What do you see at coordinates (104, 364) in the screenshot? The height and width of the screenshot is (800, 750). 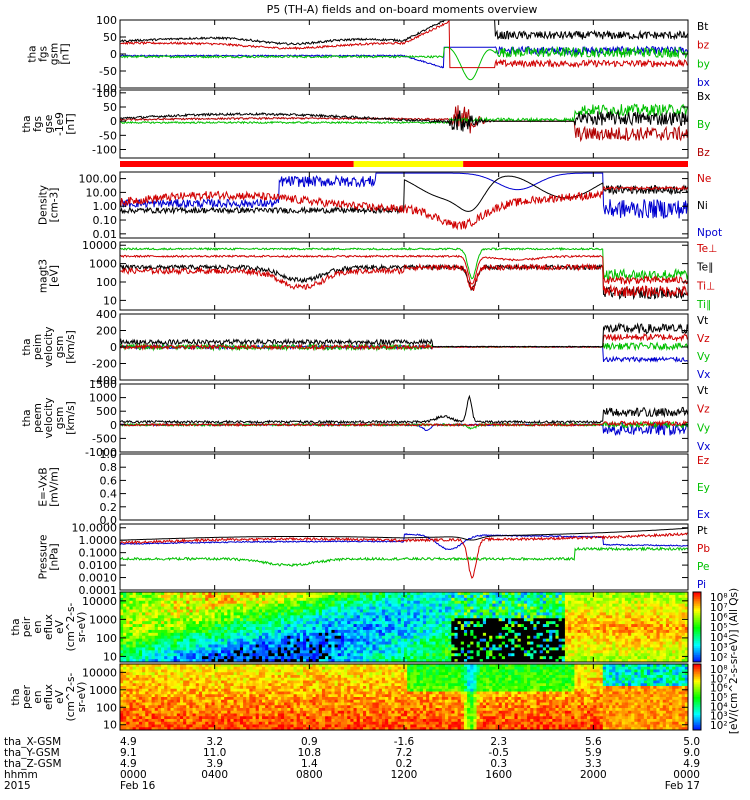 I see `ytick-label: -200` at bounding box center [104, 364].